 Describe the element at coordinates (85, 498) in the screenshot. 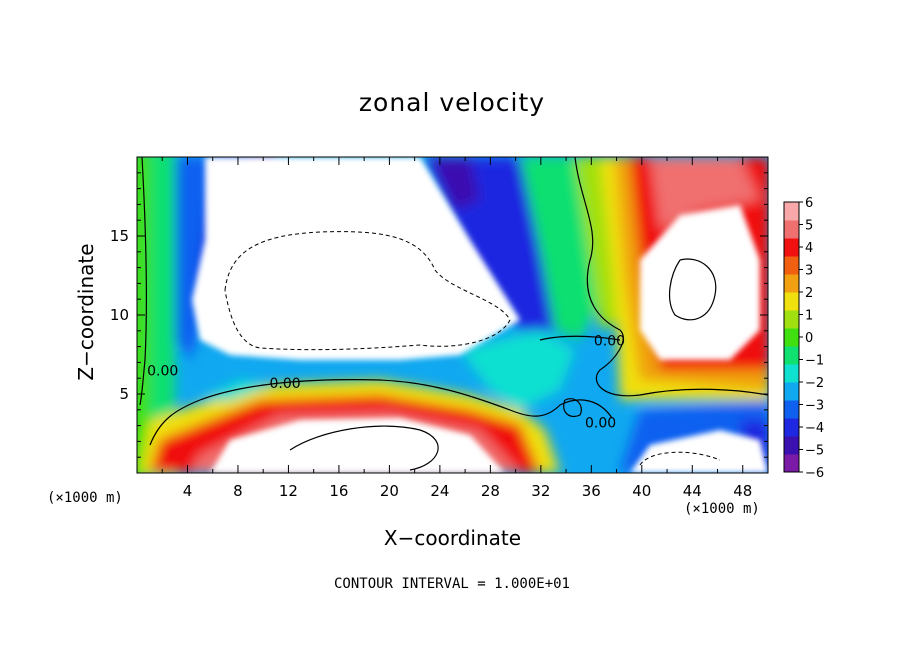

I see `x-unit-label-left: (×1000 m)` at that location.